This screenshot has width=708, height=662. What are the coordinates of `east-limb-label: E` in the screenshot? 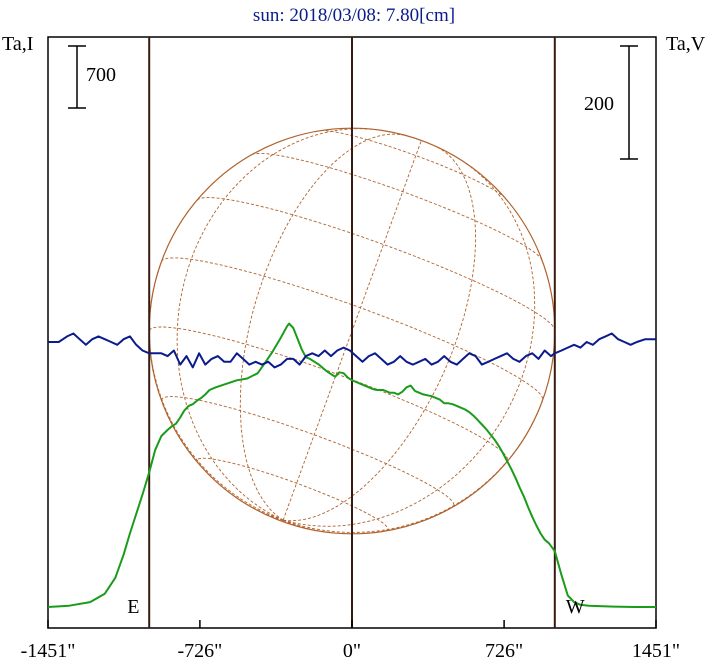 It's located at (133, 607).